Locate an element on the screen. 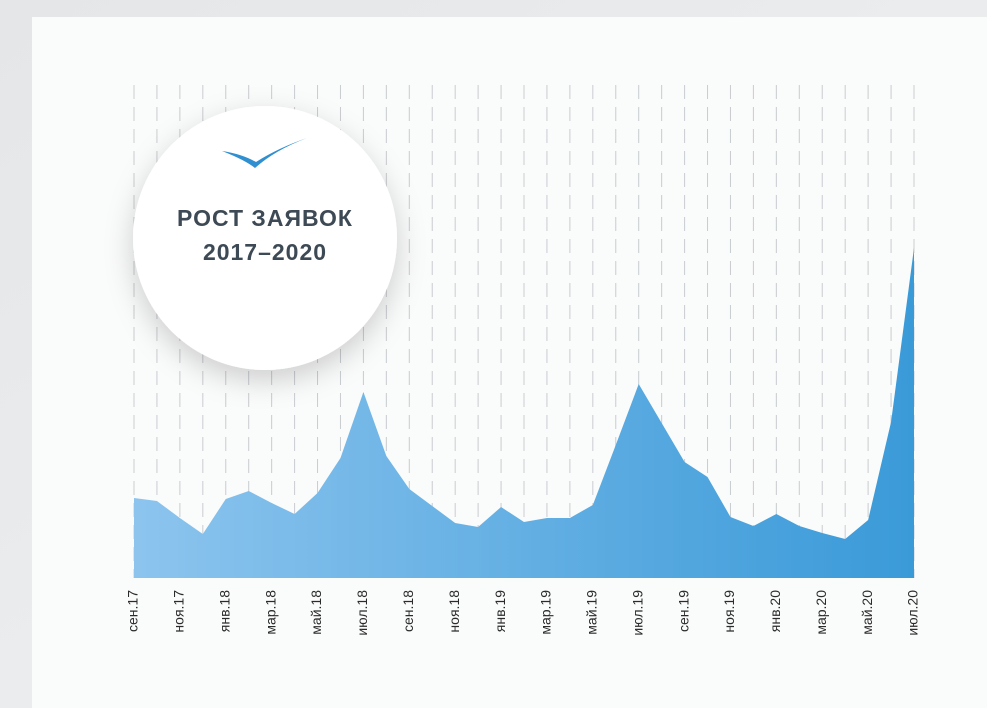 The width and height of the screenshot is (987, 708). x-tick-label: май.19 is located at coordinates (592, 612).